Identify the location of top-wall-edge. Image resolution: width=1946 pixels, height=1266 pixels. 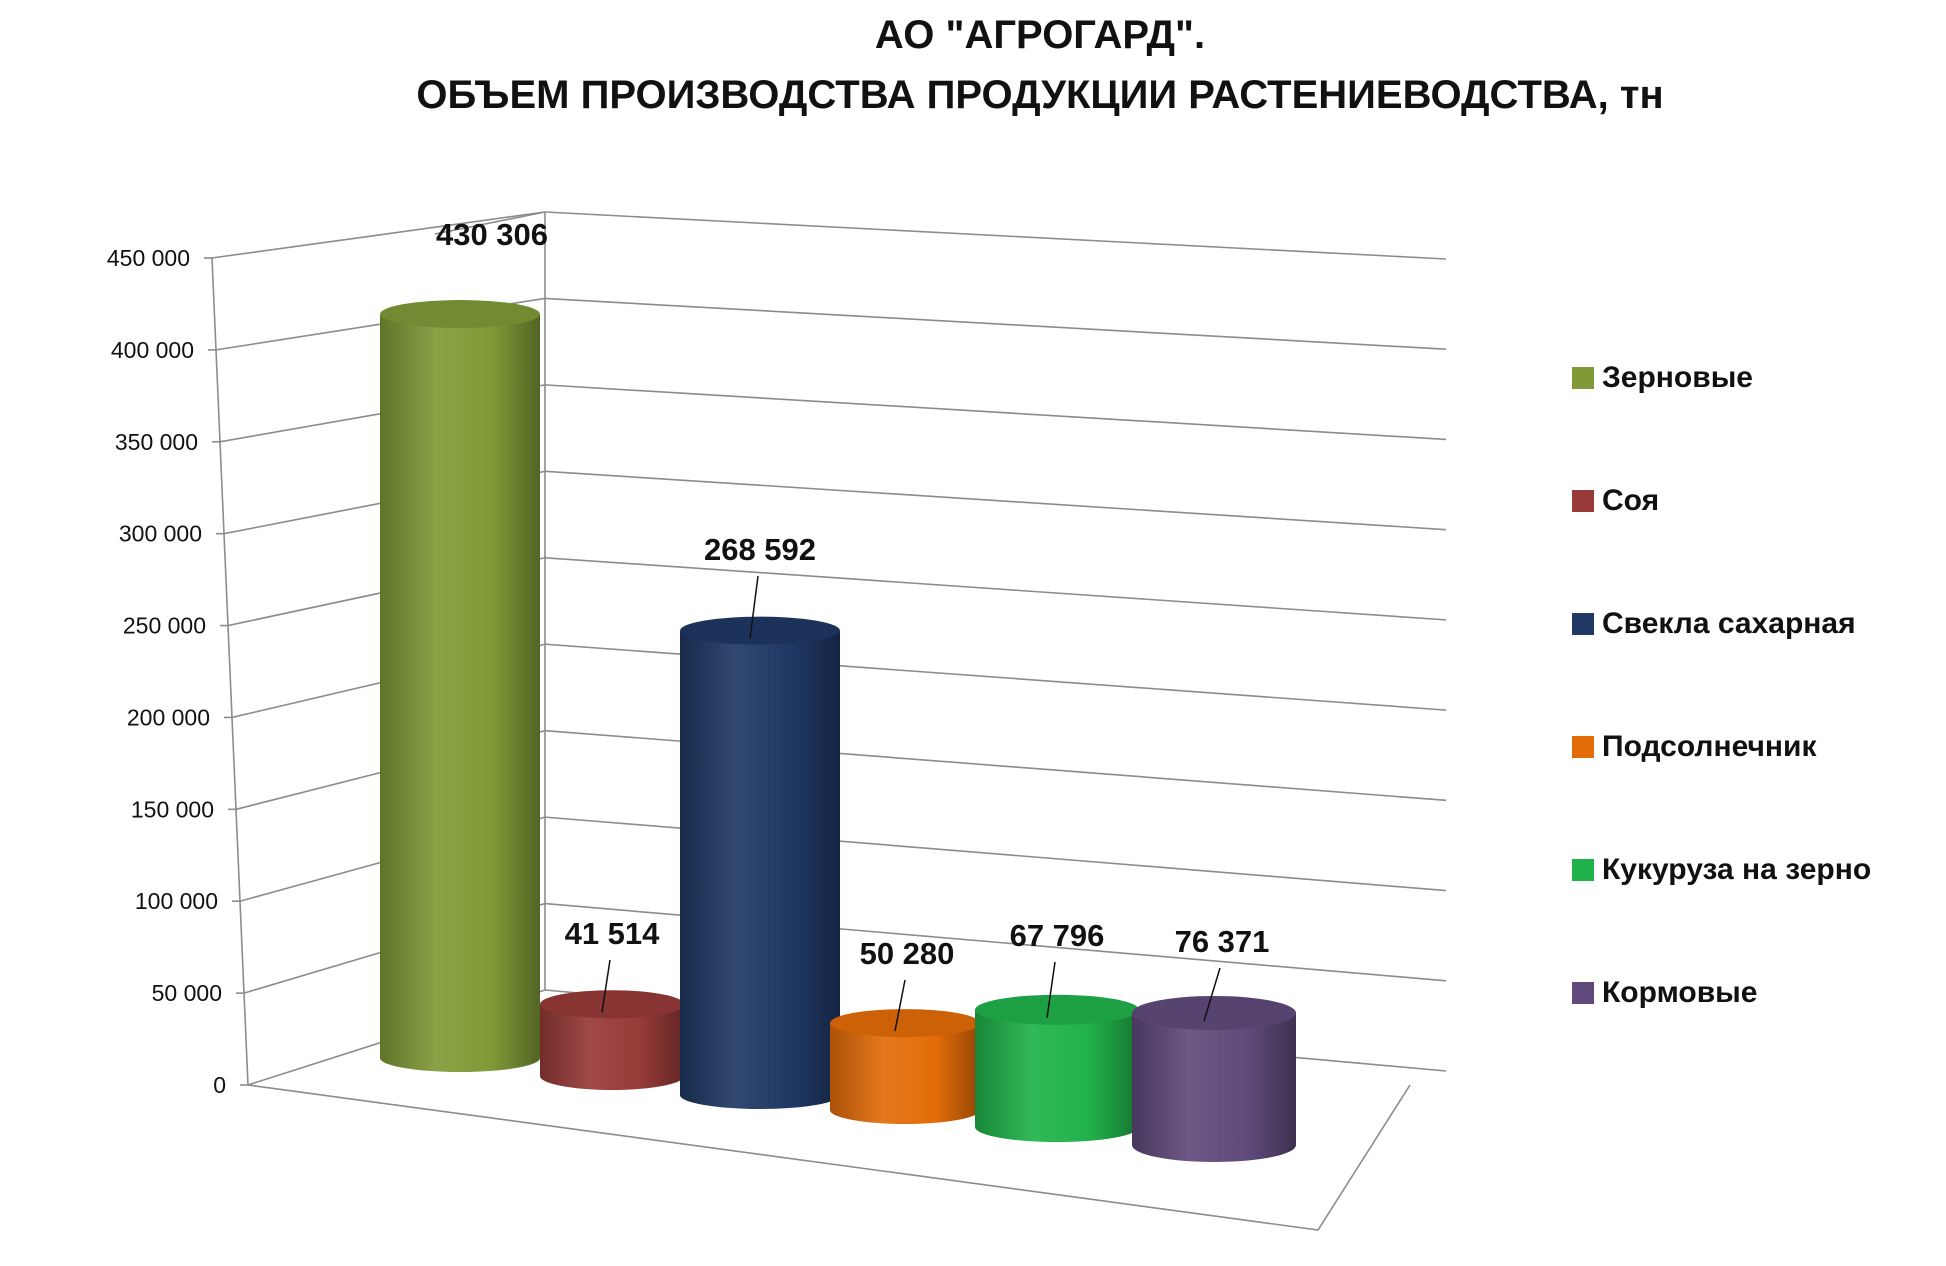
(490, 223).